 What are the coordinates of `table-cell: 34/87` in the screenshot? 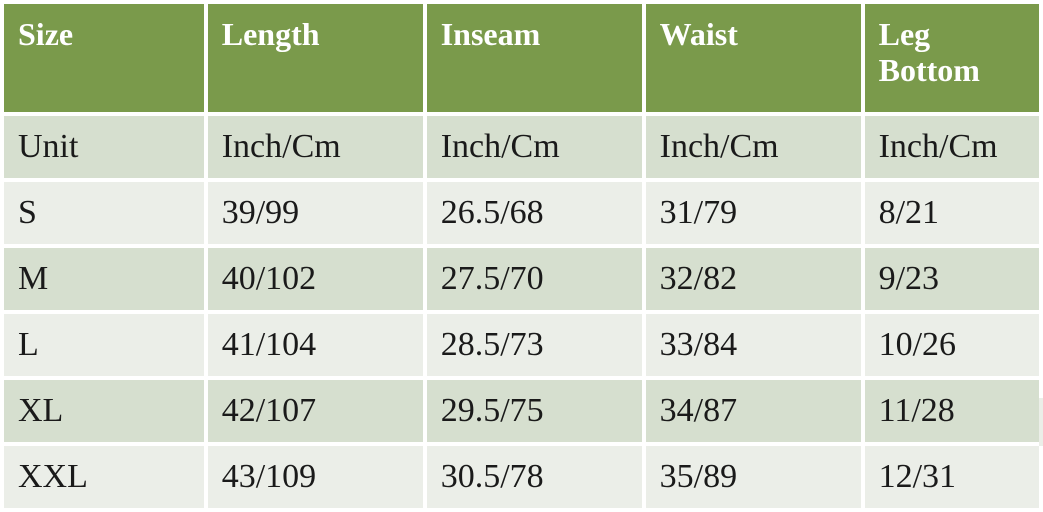 It's located at (753, 411).